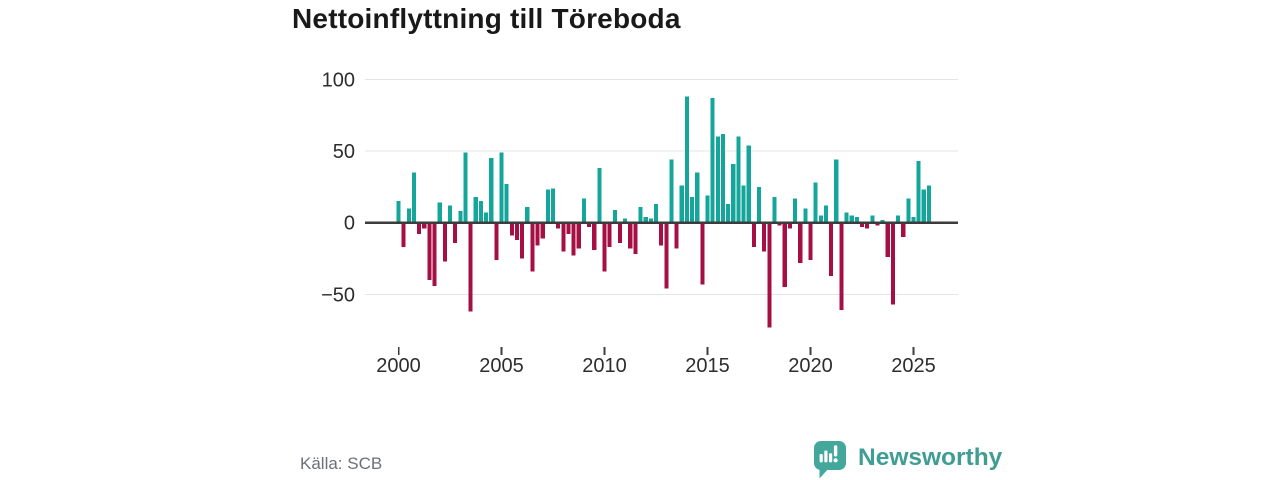 Image resolution: width=1280 pixels, height=480 pixels. Describe the element at coordinates (341, 463) in the screenshot. I see `source-label: Källa: SCB` at that location.